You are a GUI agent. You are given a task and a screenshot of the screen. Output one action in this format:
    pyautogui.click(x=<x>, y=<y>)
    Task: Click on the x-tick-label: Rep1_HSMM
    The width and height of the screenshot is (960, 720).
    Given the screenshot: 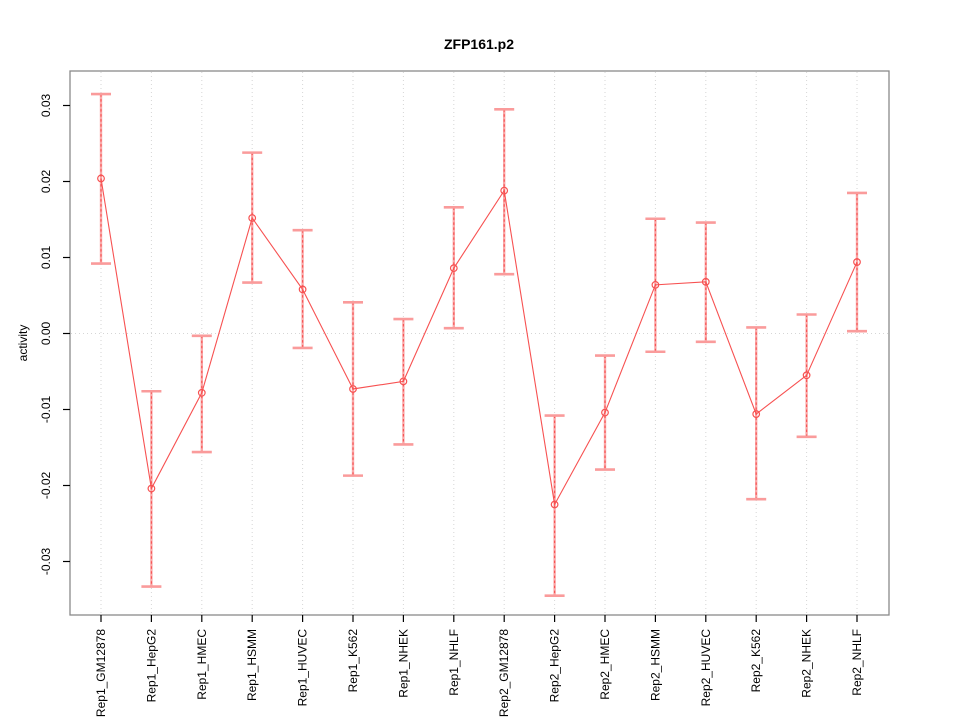 What is the action you would take?
    pyautogui.click(x=252, y=665)
    